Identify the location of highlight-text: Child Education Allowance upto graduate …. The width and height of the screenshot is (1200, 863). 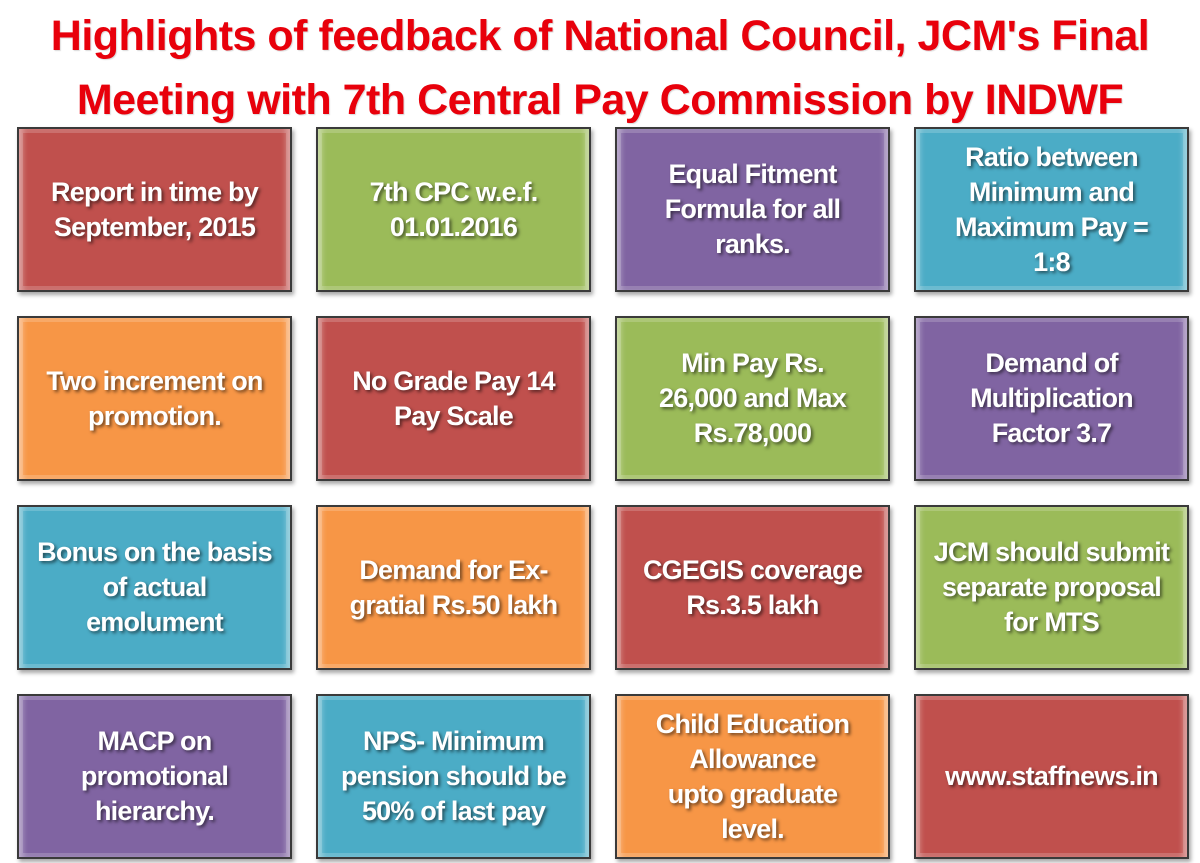
(752, 776).